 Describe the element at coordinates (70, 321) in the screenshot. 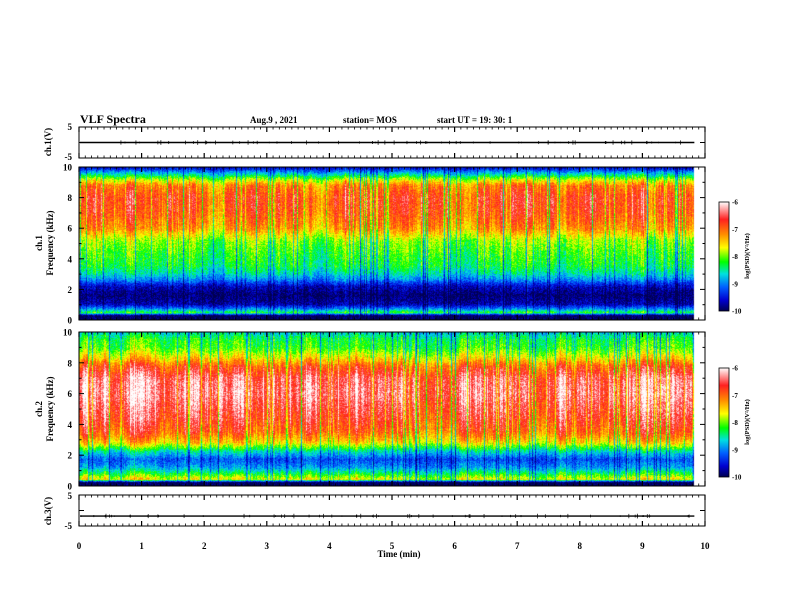

I see `ch1-spectrogram-ytick-label-0: 0` at that location.